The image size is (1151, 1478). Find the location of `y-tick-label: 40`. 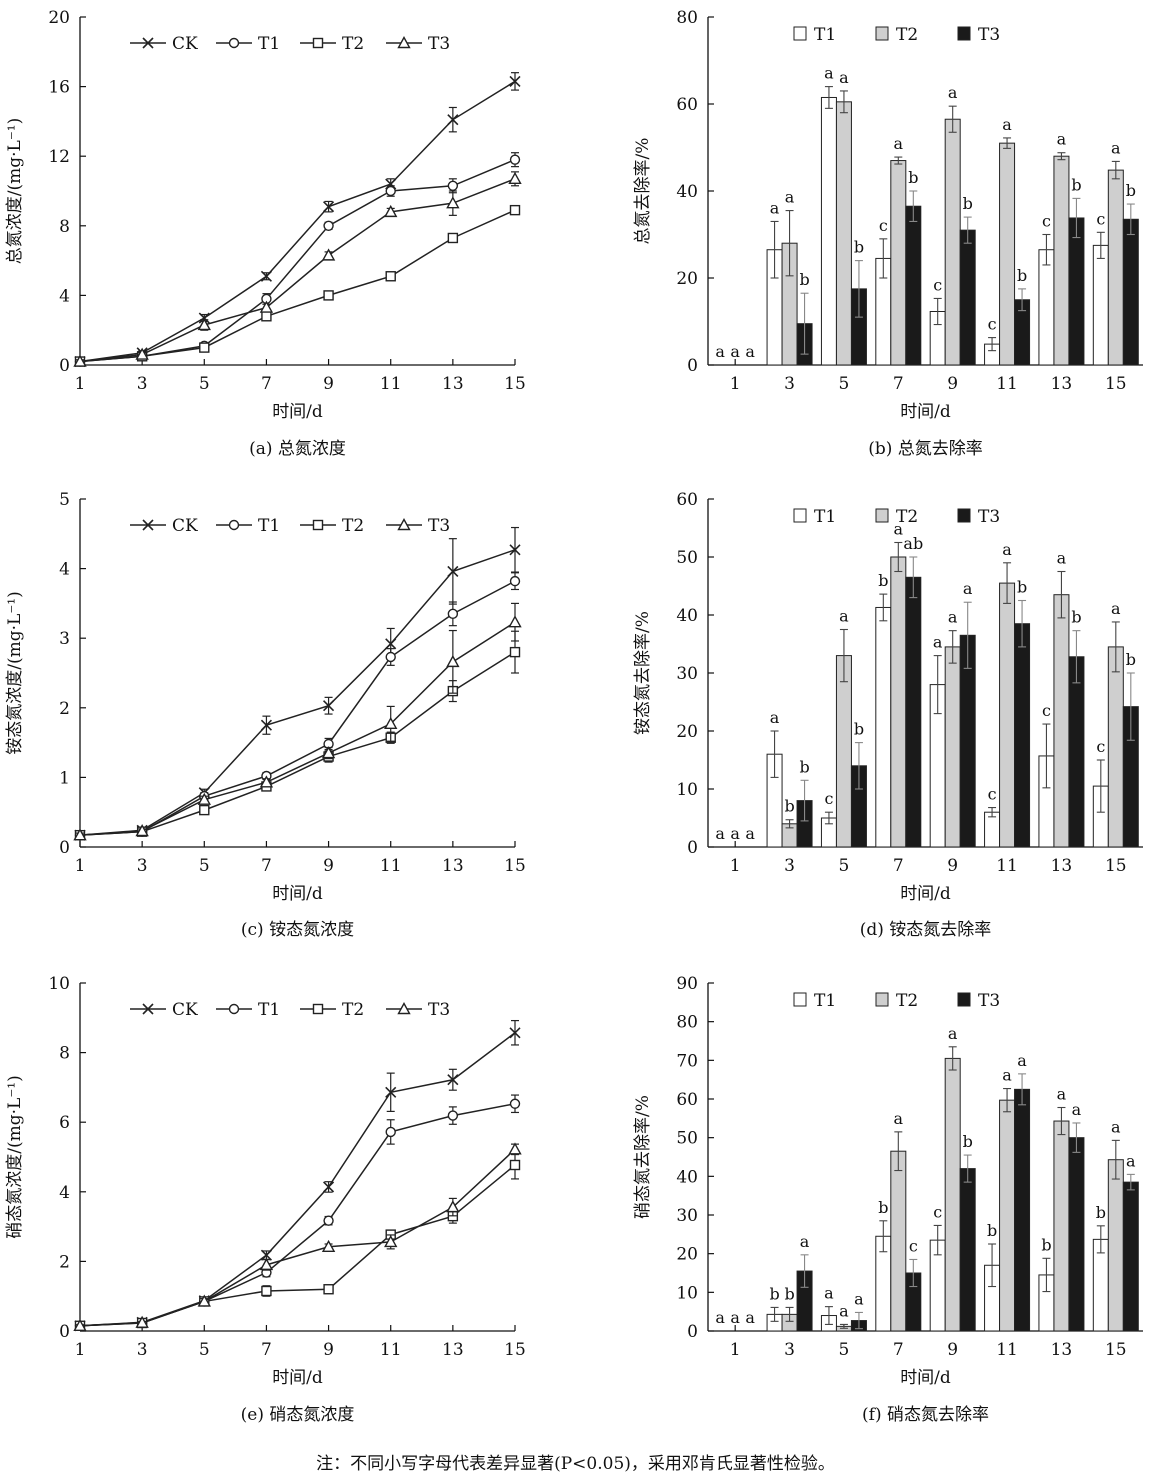

y-tick-label: 40 is located at coordinates (687, 192).